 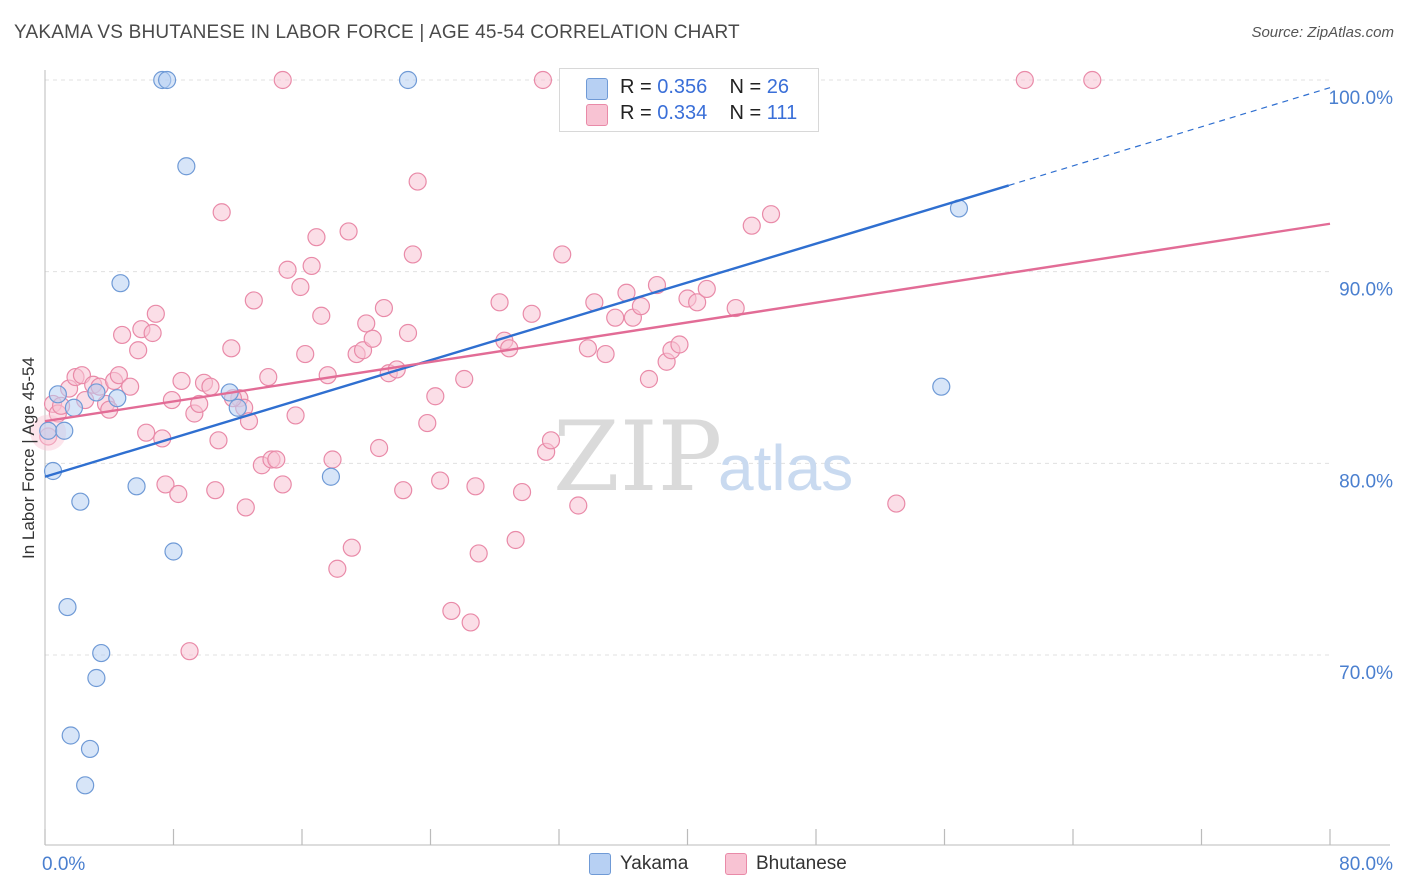 I want to click on r-label: R =, so click(x=639, y=113).